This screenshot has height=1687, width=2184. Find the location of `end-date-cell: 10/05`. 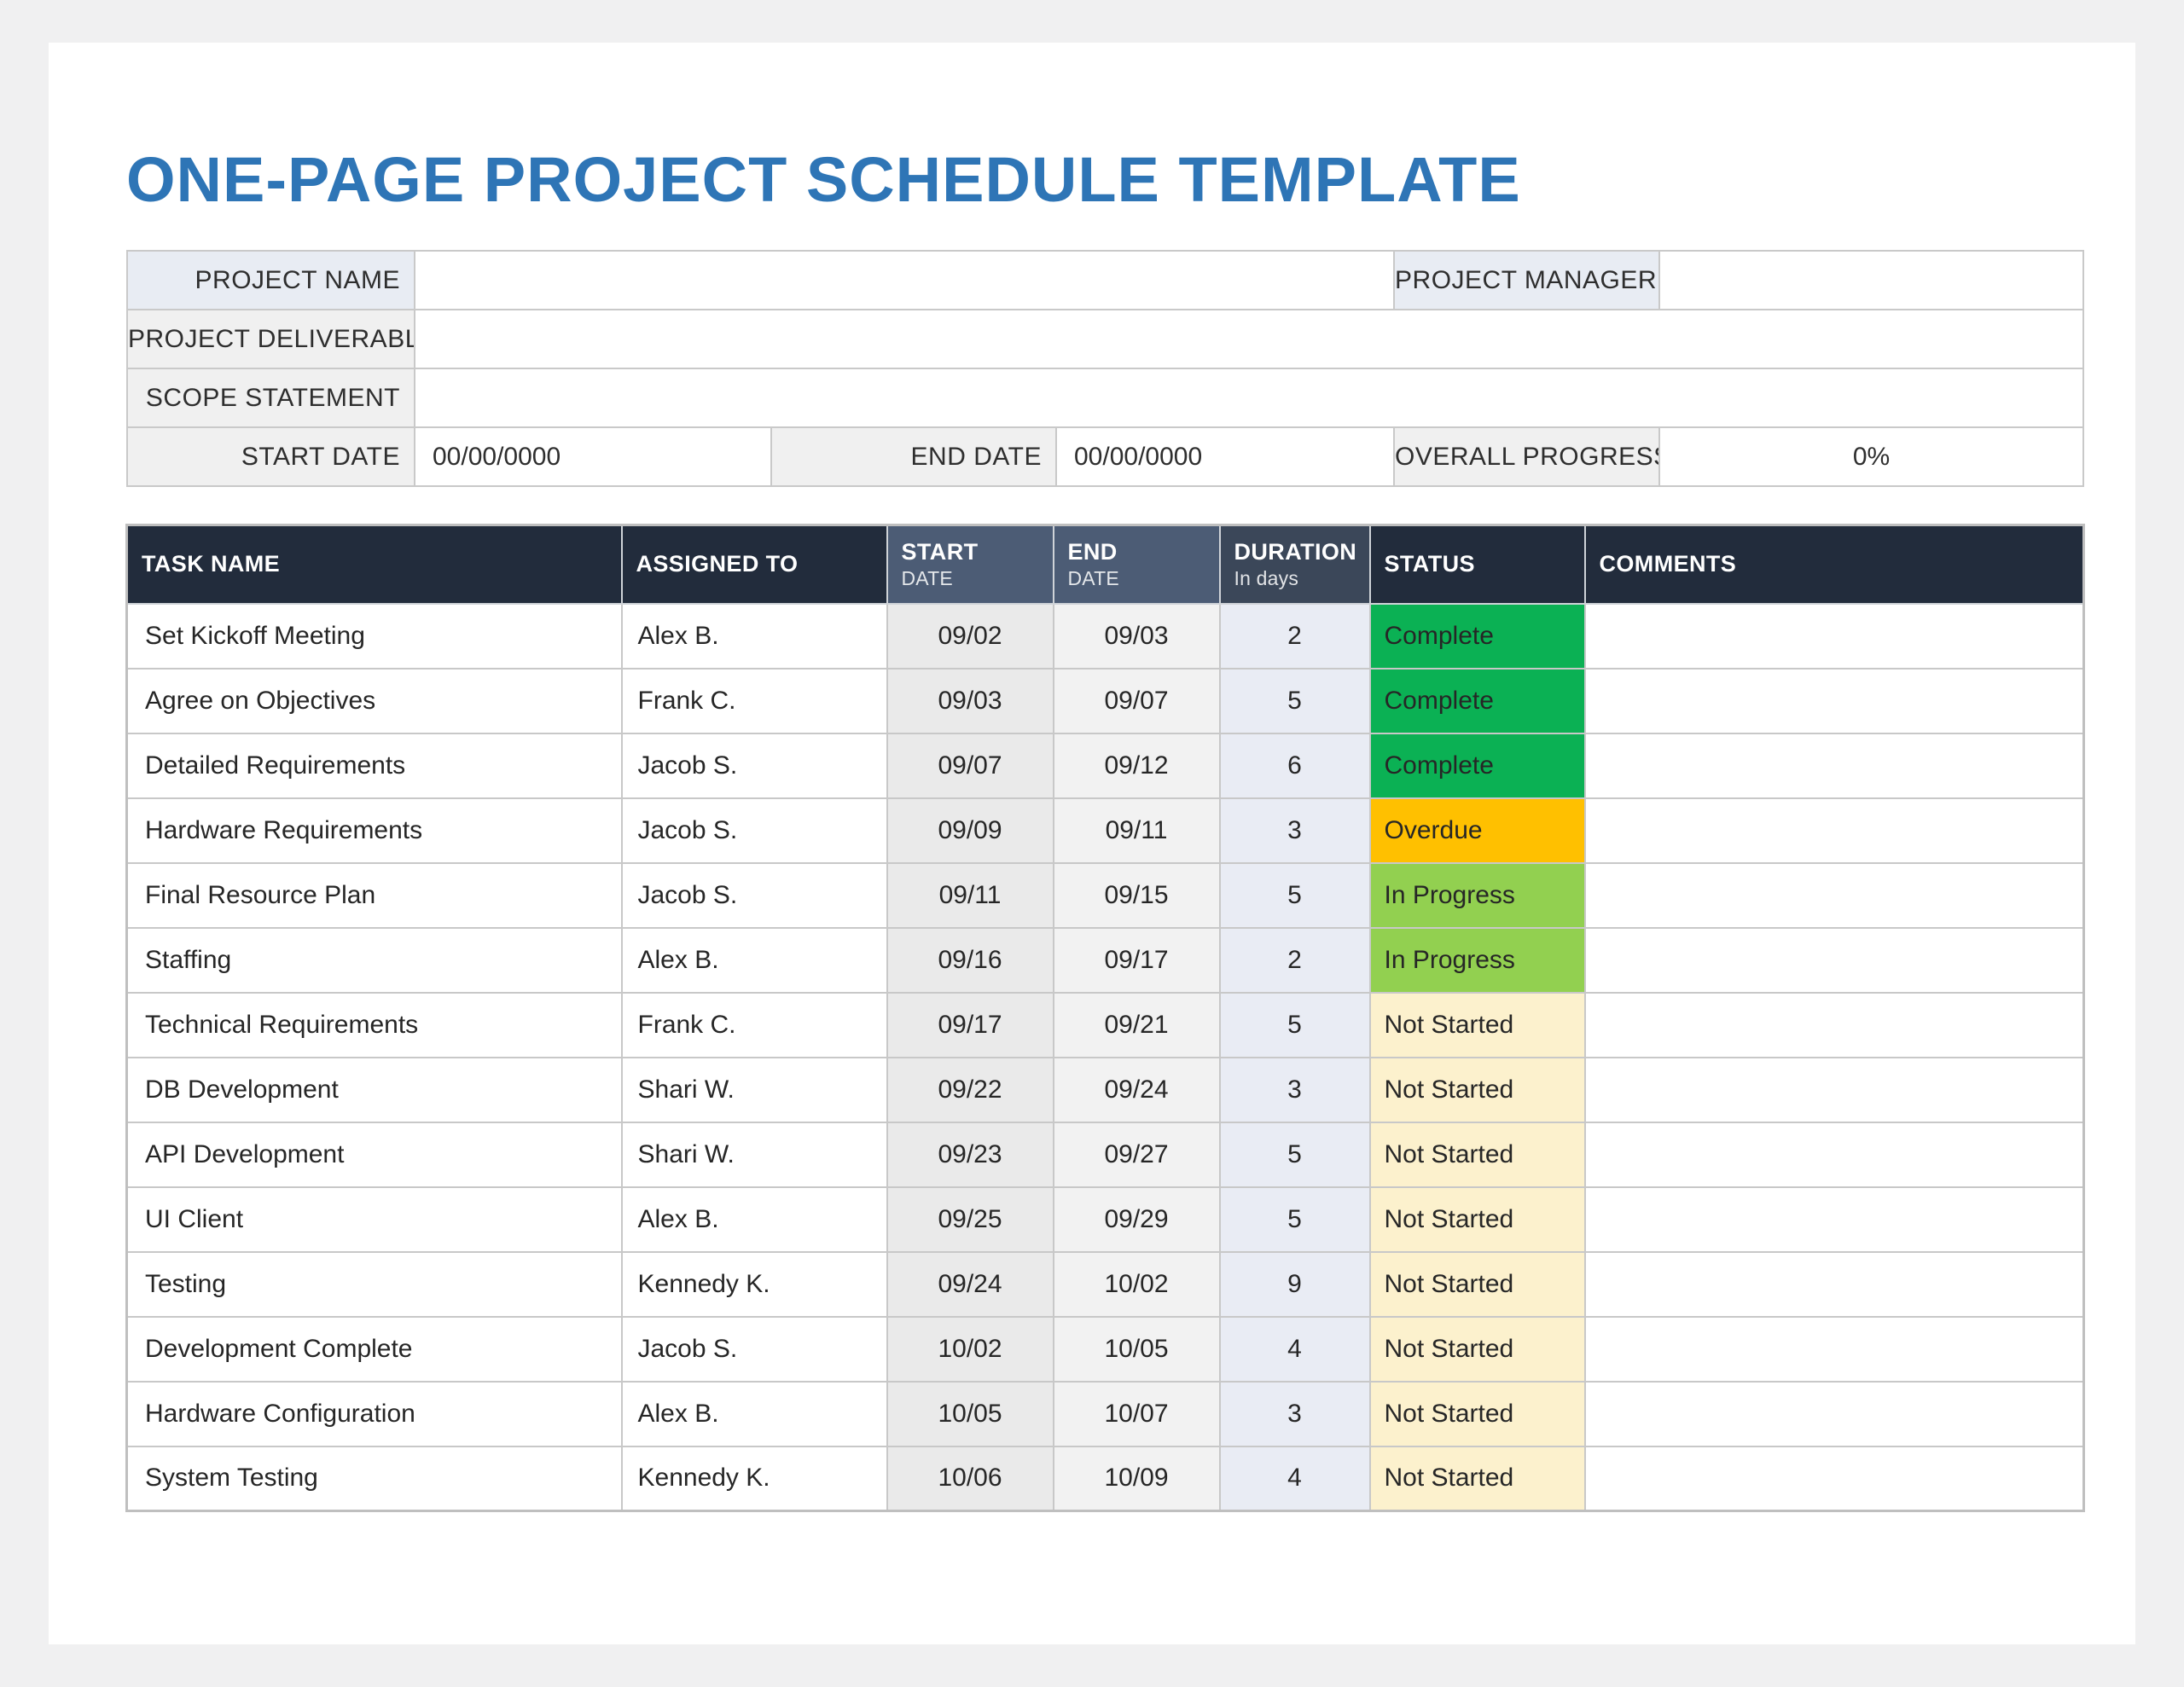

end-date-cell: 10/05 is located at coordinates (1137, 1349).